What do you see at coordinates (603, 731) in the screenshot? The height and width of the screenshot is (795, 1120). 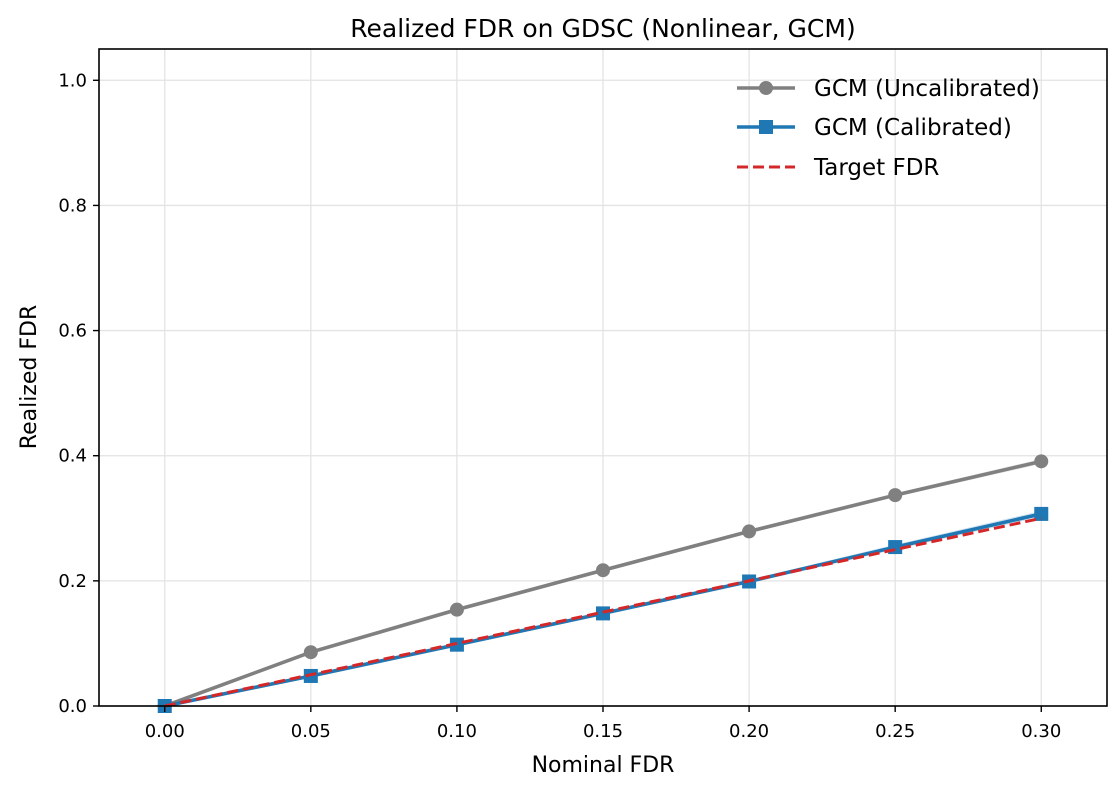 I see `x-tick-label: 0.15` at bounding box center [603, 731].